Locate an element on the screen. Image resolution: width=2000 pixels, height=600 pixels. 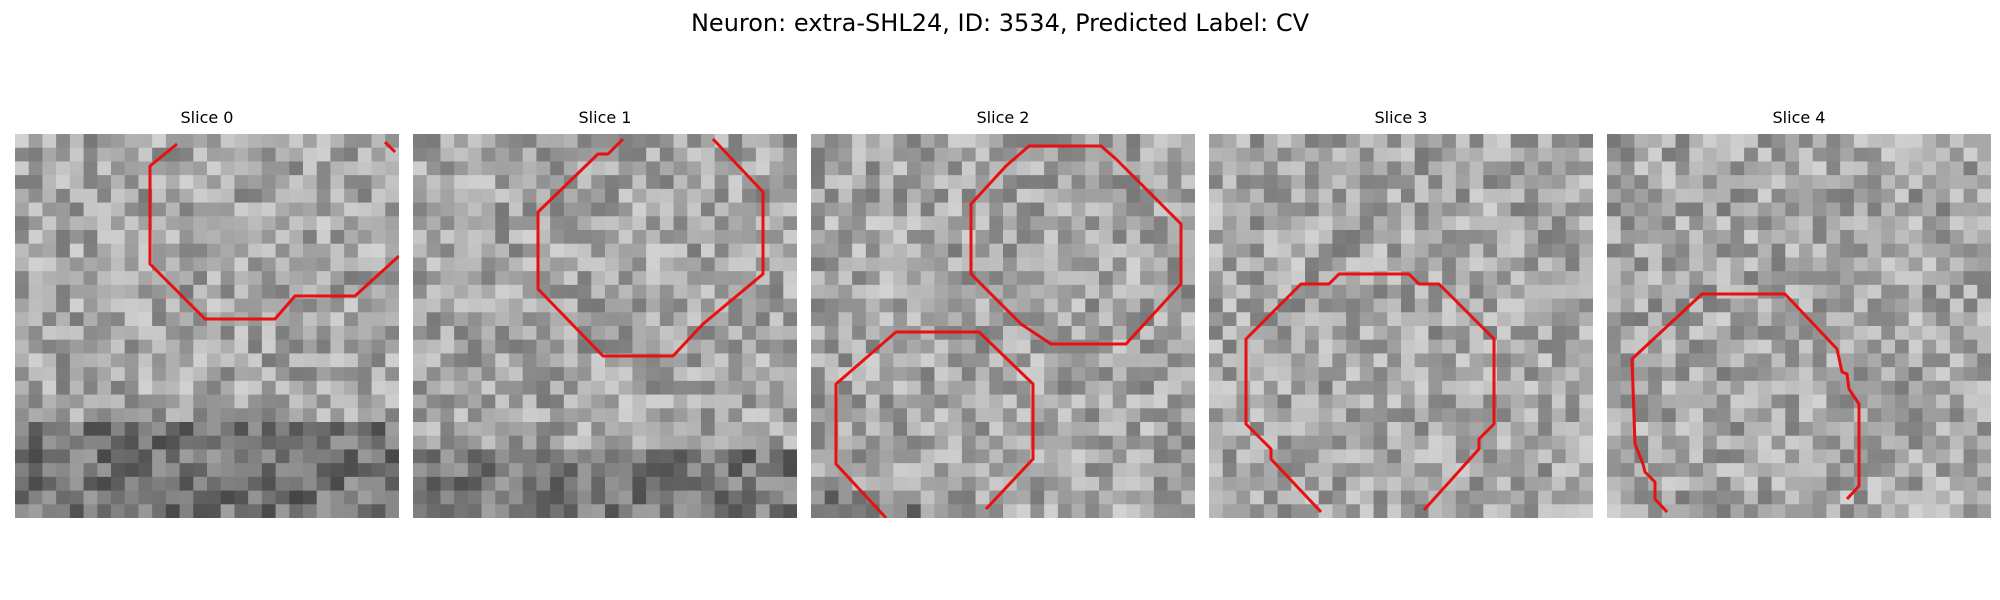
slice-panel-1: Slice 1 is located at coordinates (605, 313).